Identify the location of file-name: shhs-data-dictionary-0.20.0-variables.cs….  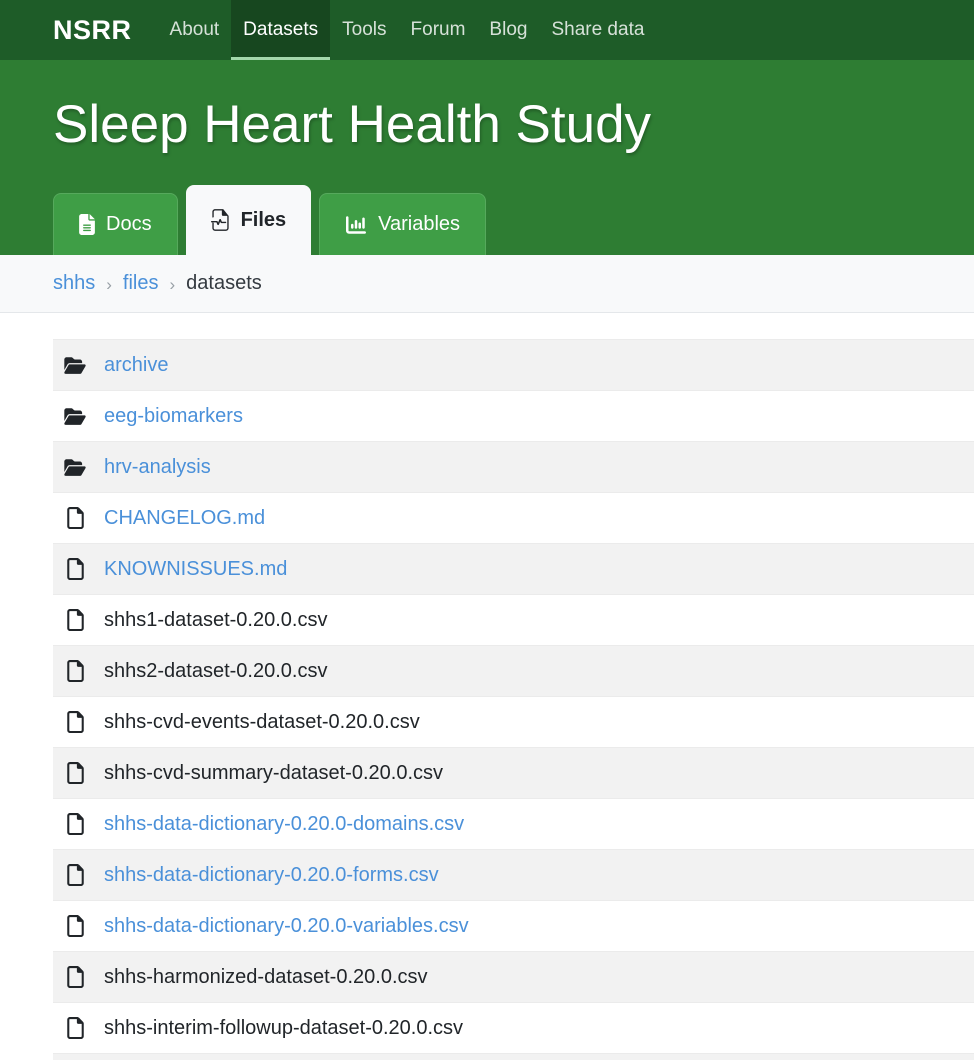
(286, 925).